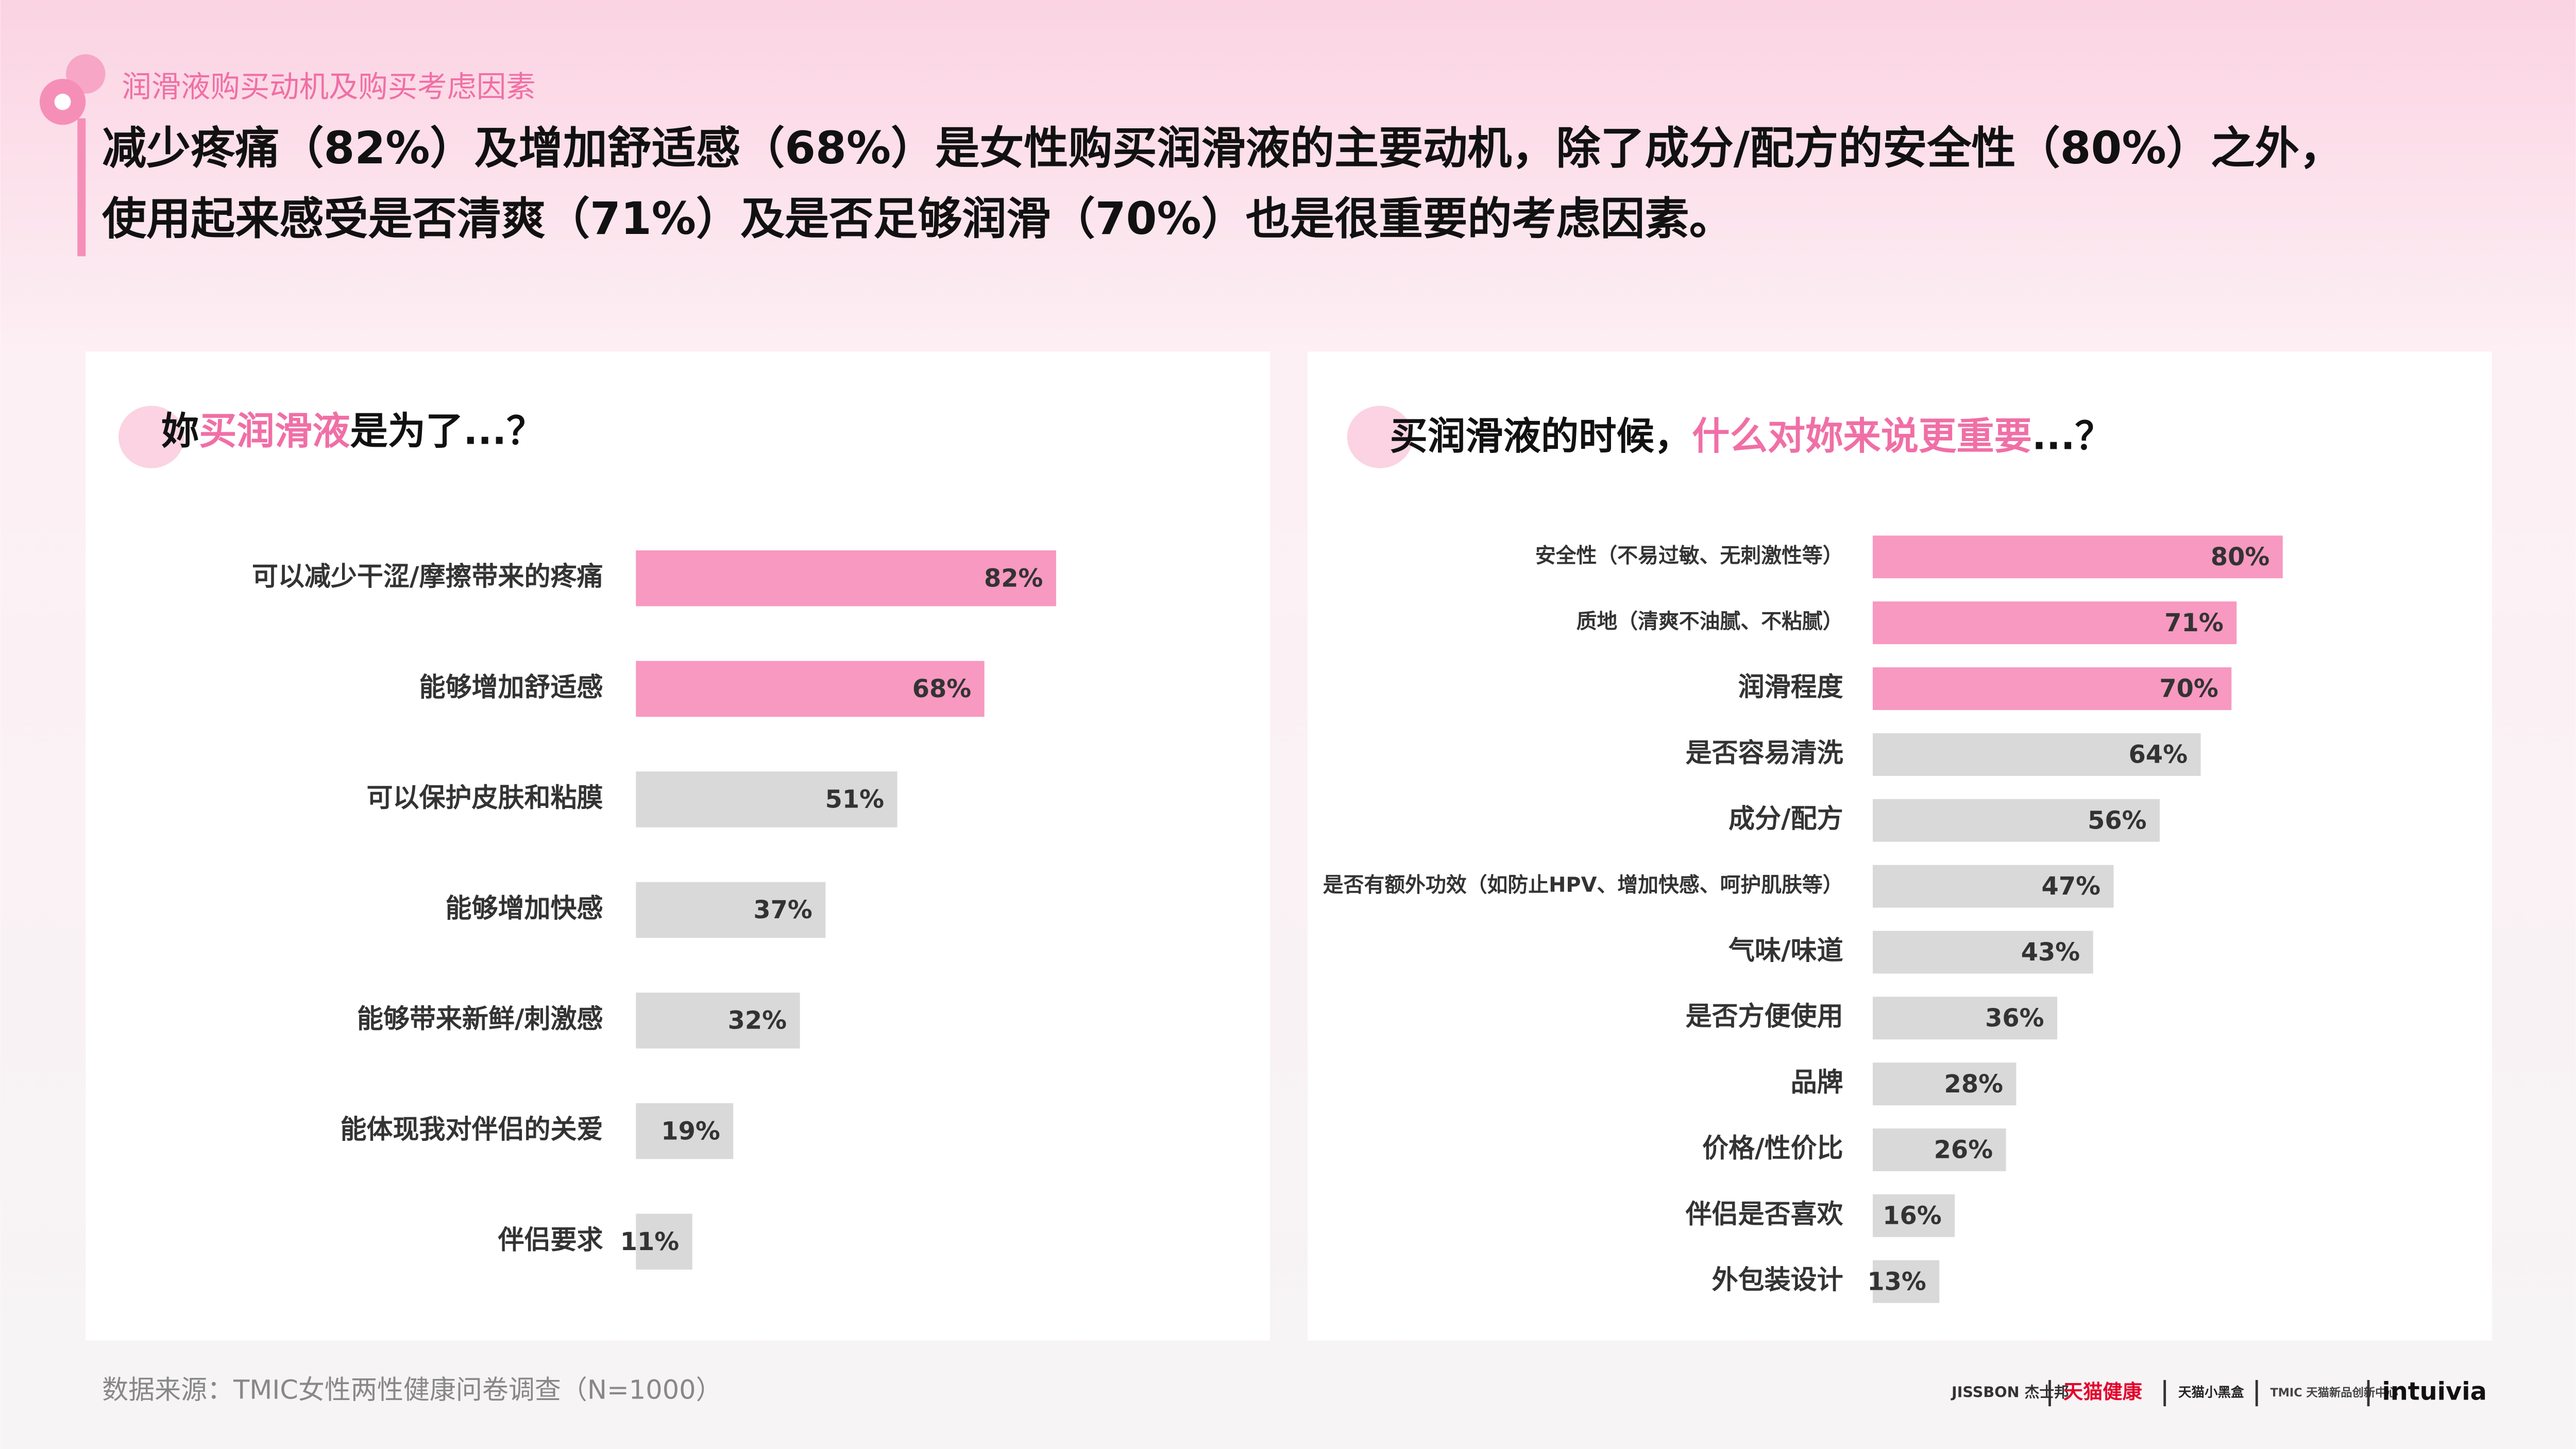  What do you see at coordinates (2103, 1392) in the screenshot?
I see `logo: 天猫健康` at bounding box center [2103, 1392].